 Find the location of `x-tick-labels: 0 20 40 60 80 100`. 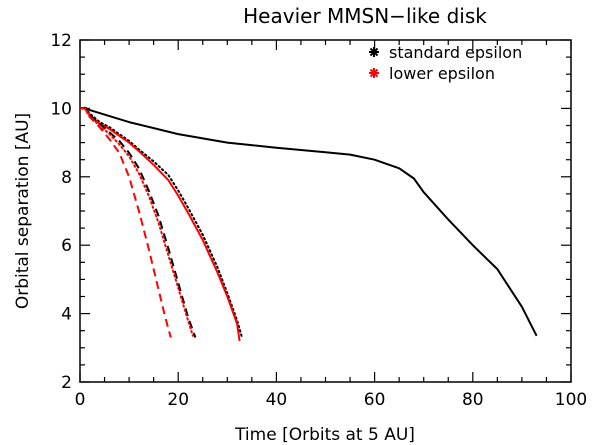

x-tick-labels: 0 20 40 60 80 100 is located at coordinates (331, 400).